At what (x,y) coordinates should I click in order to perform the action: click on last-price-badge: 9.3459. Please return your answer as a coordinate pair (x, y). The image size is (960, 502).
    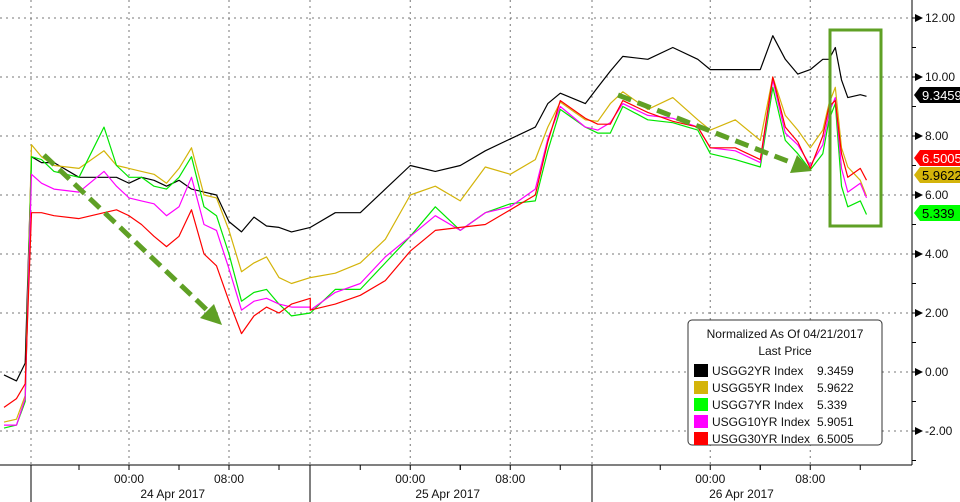
    Looking at the image, I should click on (937, 95).